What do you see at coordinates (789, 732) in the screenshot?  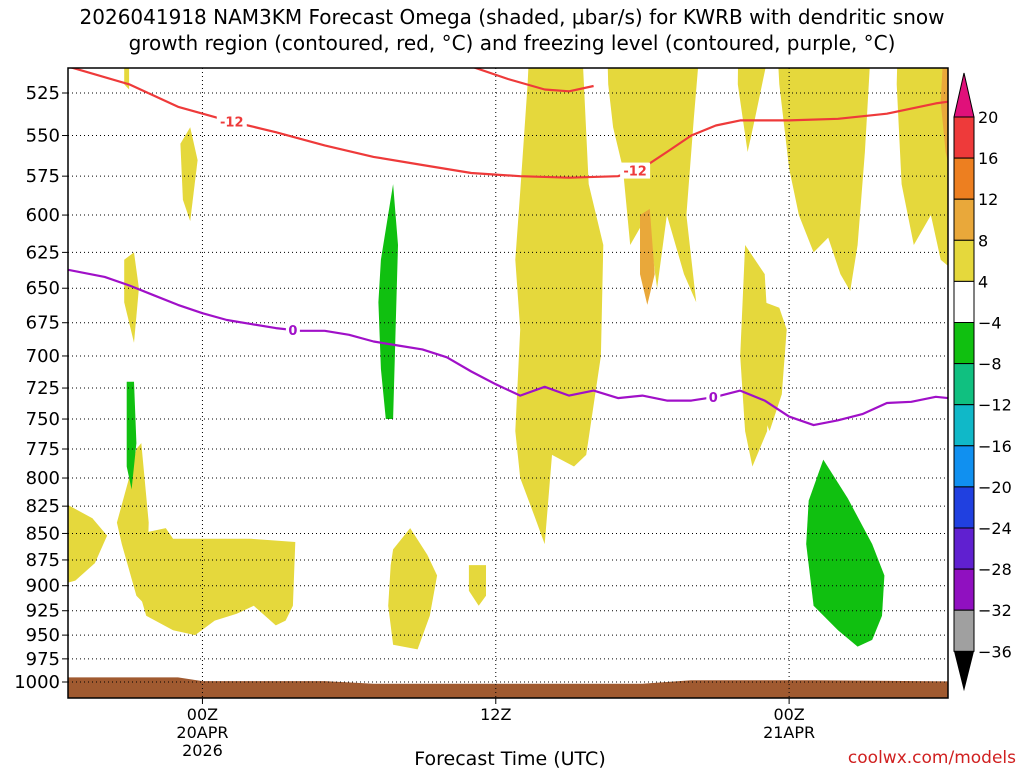 I see `x-tick-label: 21APR` at bounding box center [789, 732].